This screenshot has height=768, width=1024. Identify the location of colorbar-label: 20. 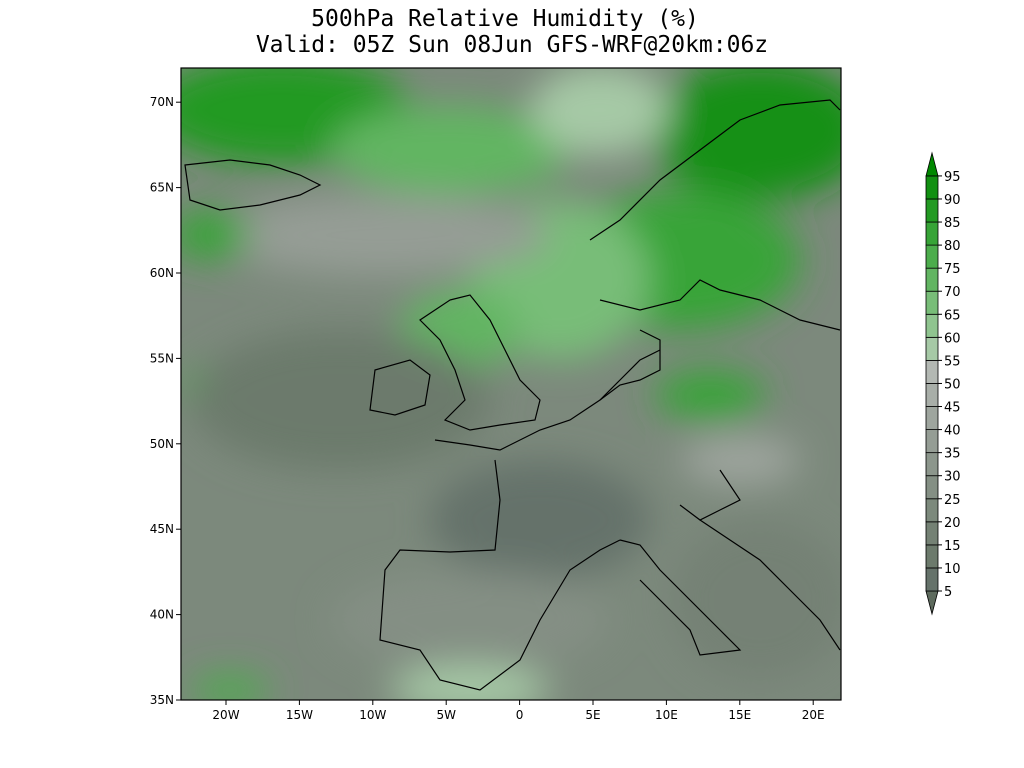
(952, 523).